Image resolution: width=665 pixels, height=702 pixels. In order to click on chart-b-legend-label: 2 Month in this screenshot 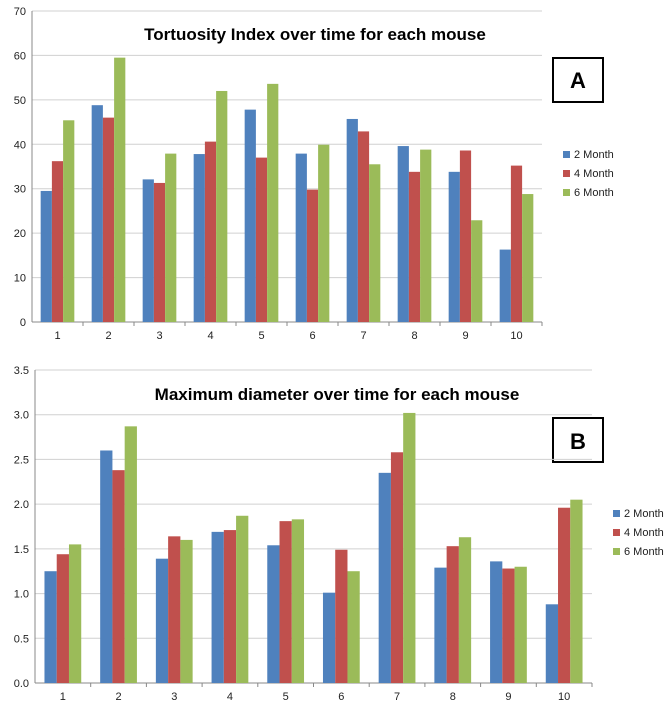, I will do `click(644, 514)`.